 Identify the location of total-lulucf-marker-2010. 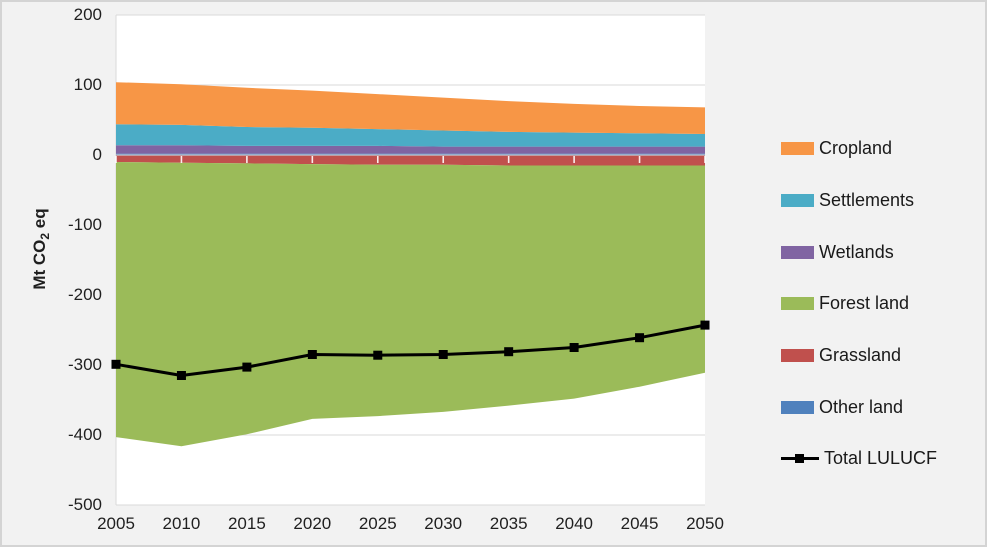
(181, 375).